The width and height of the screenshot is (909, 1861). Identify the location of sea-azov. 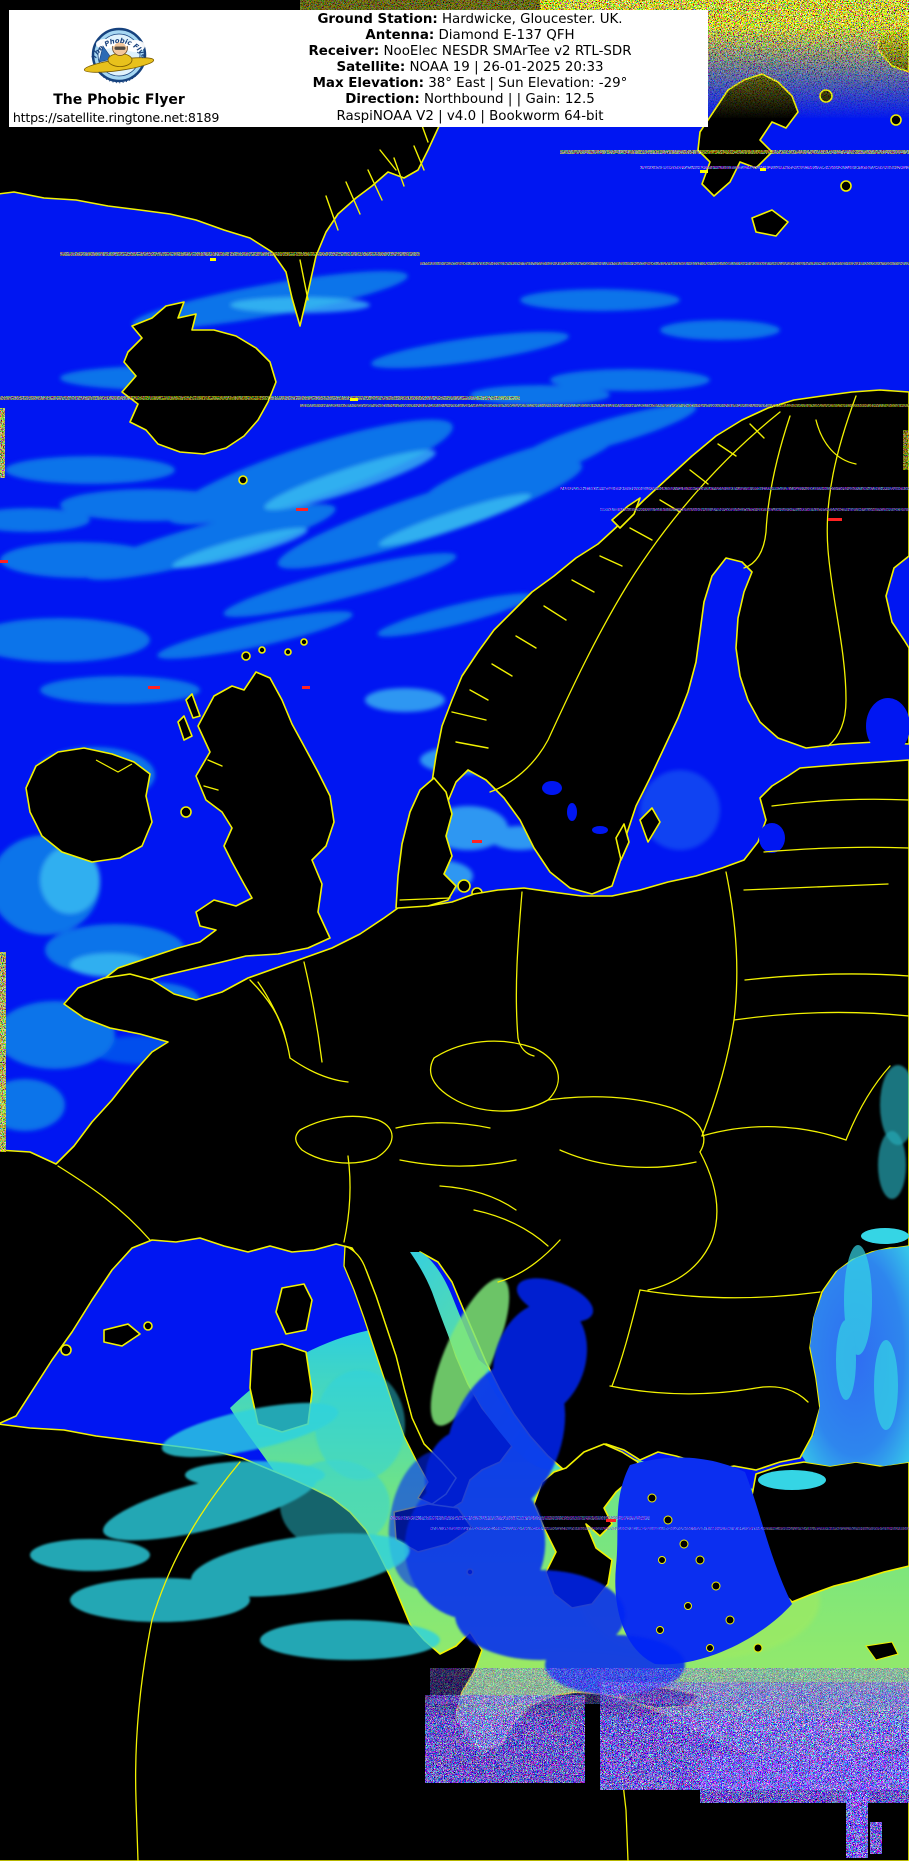
(885, 1236).